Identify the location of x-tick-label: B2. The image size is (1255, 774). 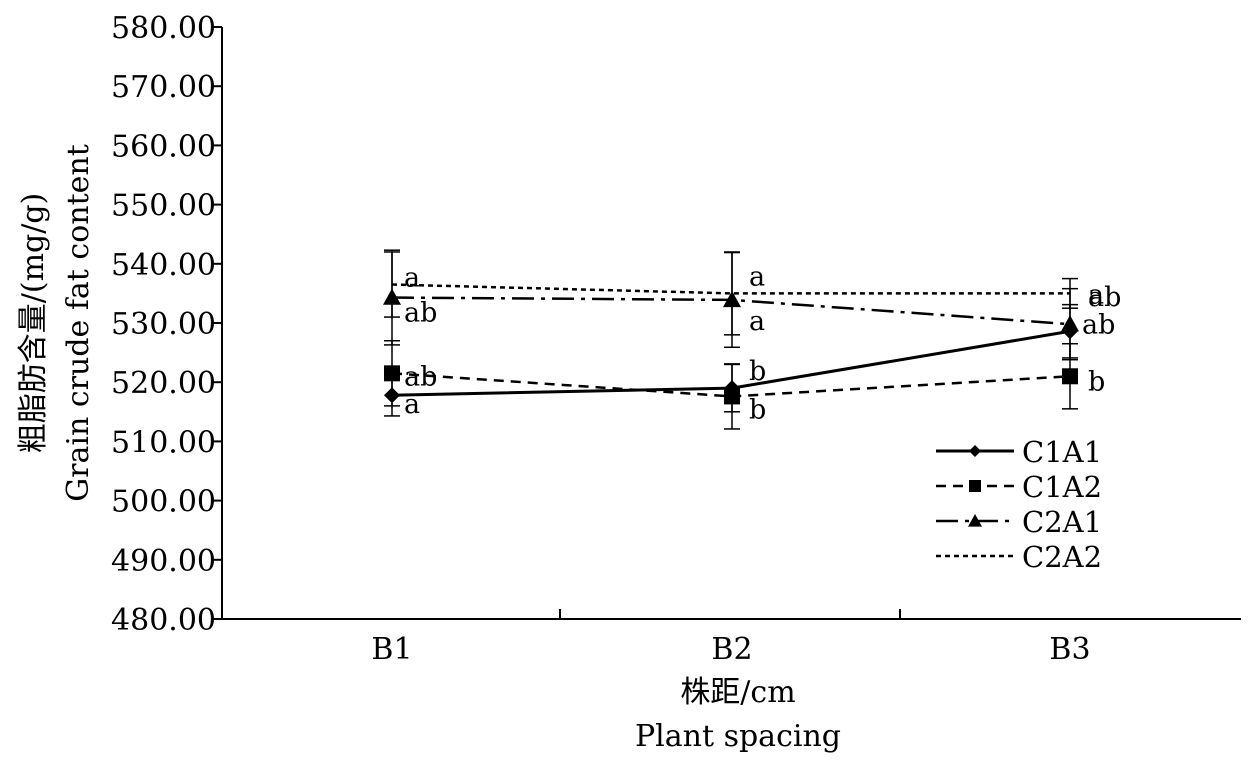
(731, 649).